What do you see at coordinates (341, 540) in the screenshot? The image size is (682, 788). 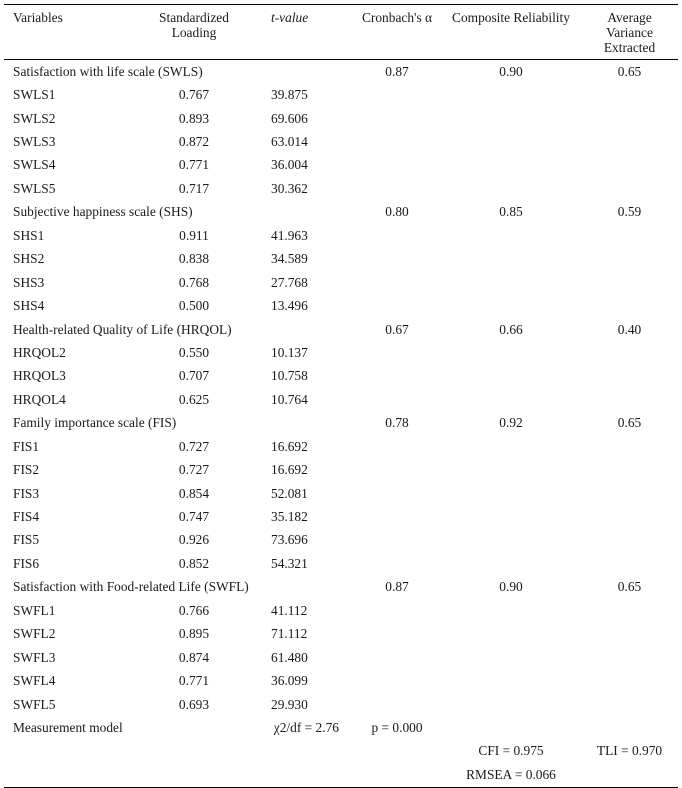 I see `item-row: FIS5 0.926 73.696` at bounding box center [341, 540].